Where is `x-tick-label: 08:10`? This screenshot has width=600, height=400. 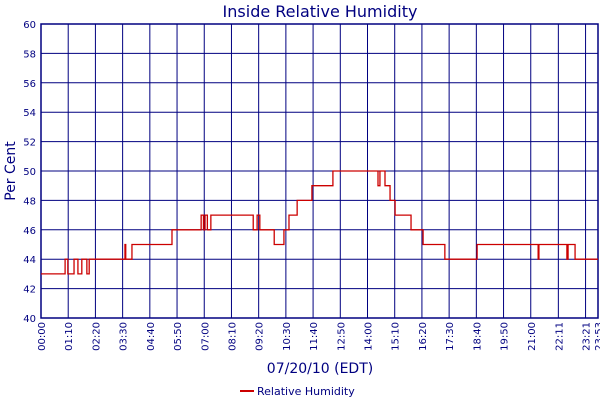 x-tick-label: 08:10 is located at coordinates (232, 336).